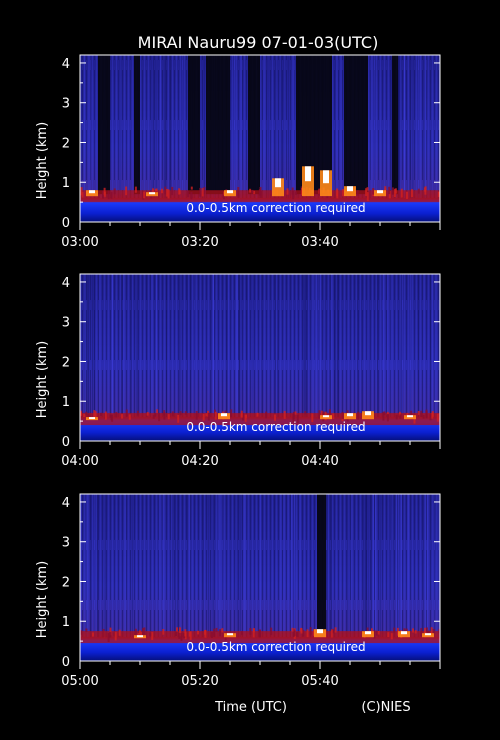  Describe the element at coordinates (250, 707) in the screenshot. I see `x-axis-label: Time (UTC)` at that location.